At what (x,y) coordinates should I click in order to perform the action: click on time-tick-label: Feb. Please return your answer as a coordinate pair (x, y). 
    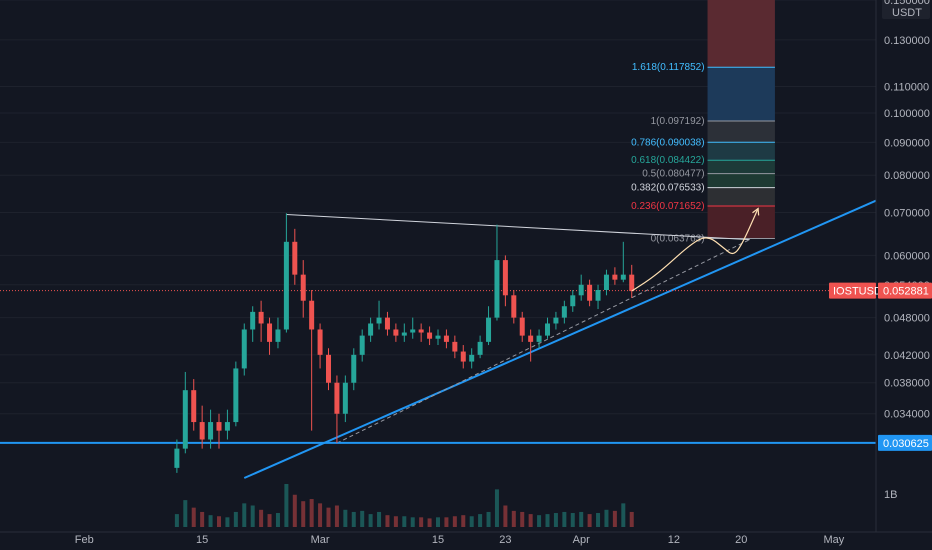
    Looking at the image, I should click on (84, 540).